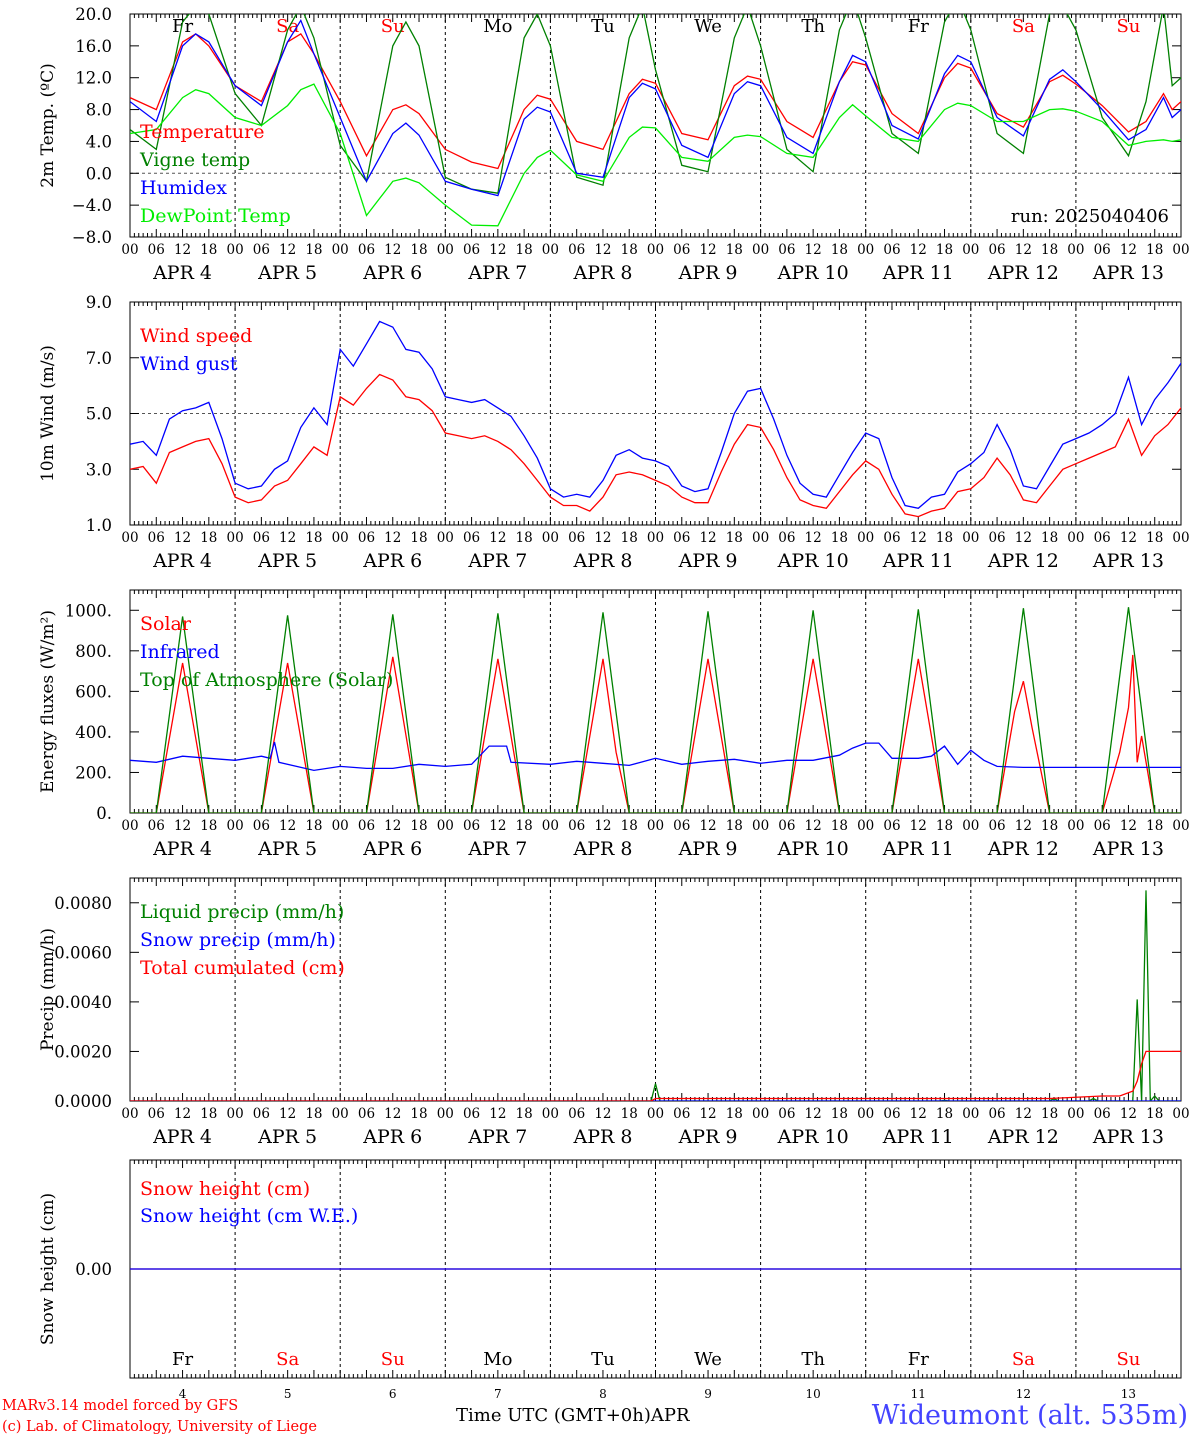 Image resolution: width=1194 pixels, height=1440 pixels. I want to click on legend-entry: Snow height (cm W.E.), so click(249, 1216).